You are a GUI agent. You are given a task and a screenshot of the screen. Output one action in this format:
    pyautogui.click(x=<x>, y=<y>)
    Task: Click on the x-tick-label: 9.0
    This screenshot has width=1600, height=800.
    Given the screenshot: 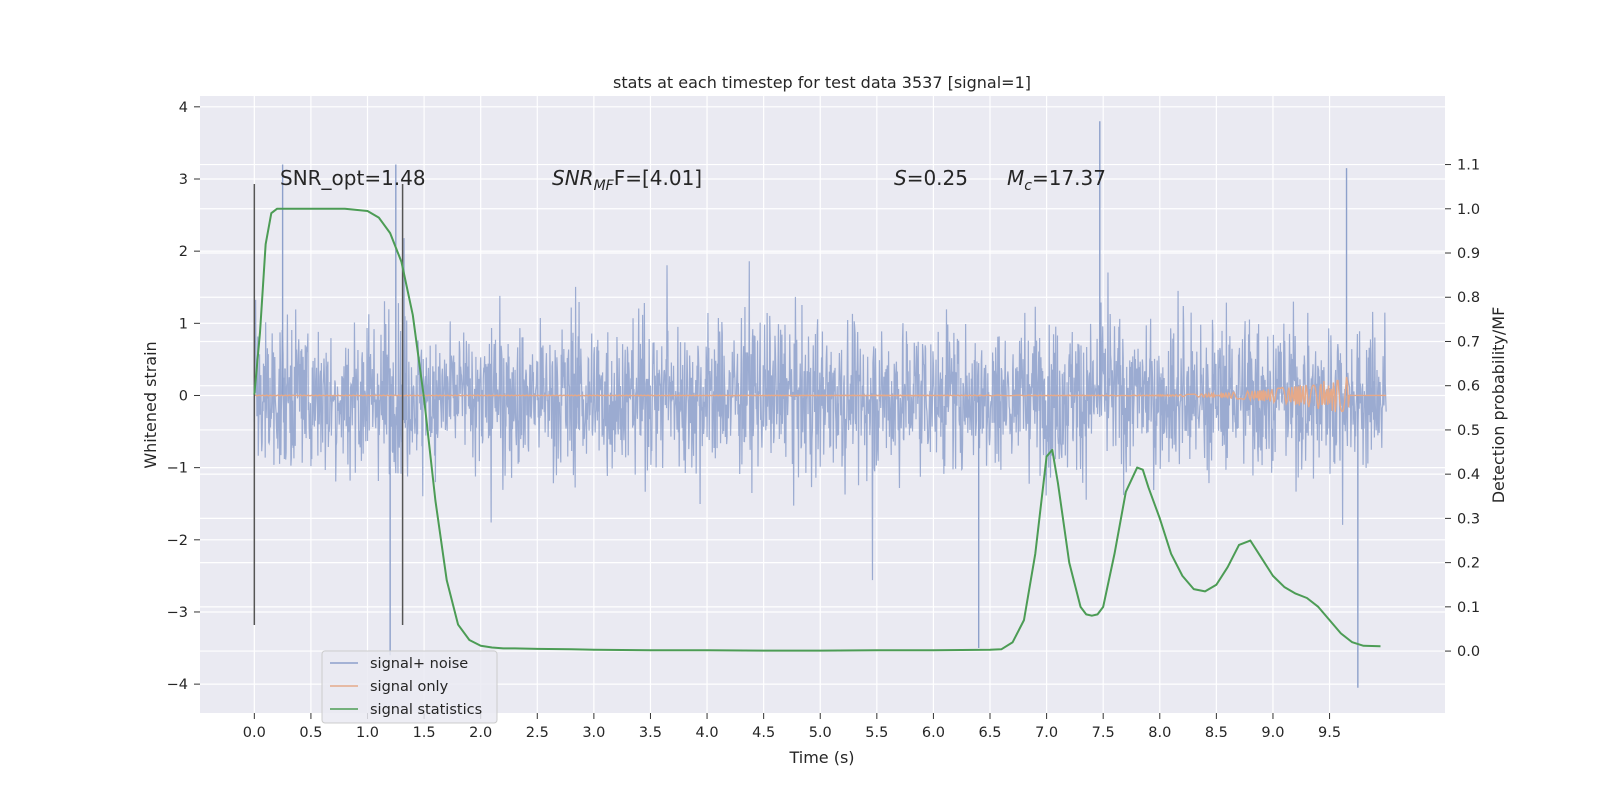 What is the action you would take?
    pyautogui.click(x=1272, y=733)
    